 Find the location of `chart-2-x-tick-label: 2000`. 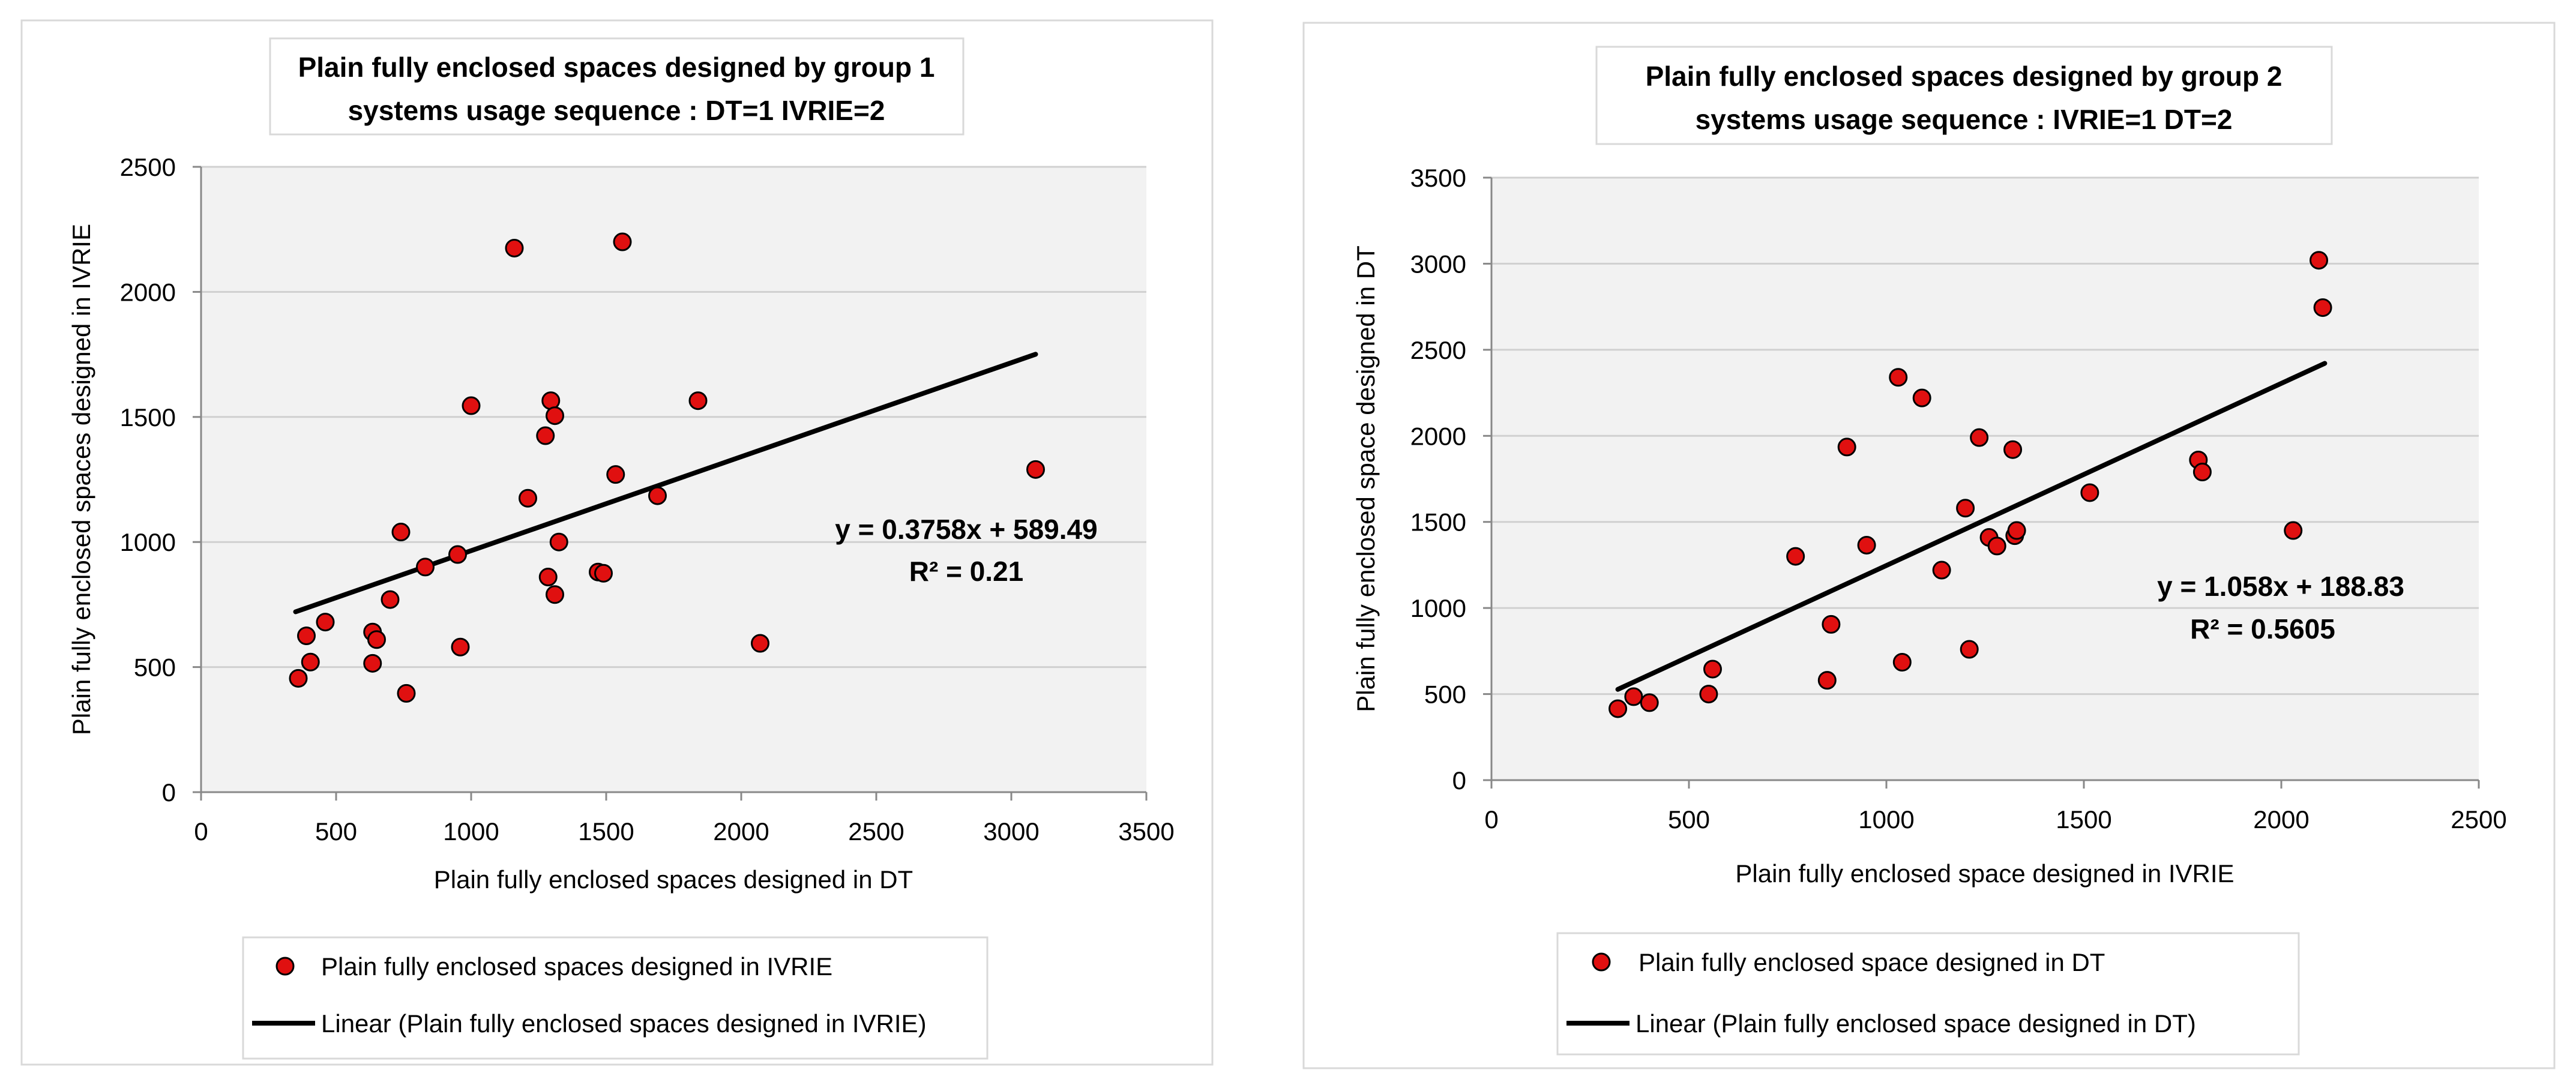

chart-2-x-tick-label: 2000 is located at coordinates (2281, 819).